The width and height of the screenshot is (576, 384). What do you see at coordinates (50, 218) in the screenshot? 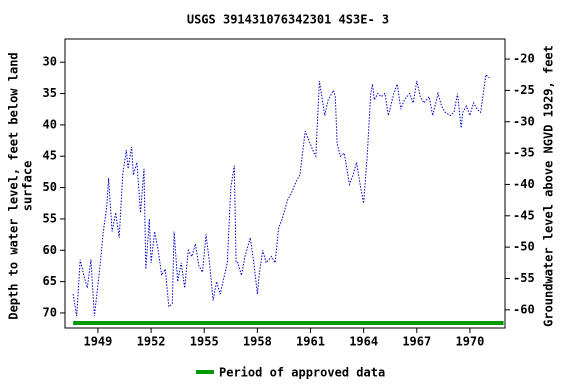
I see `y-tick-label: 55` at bounding box center [50, 218].